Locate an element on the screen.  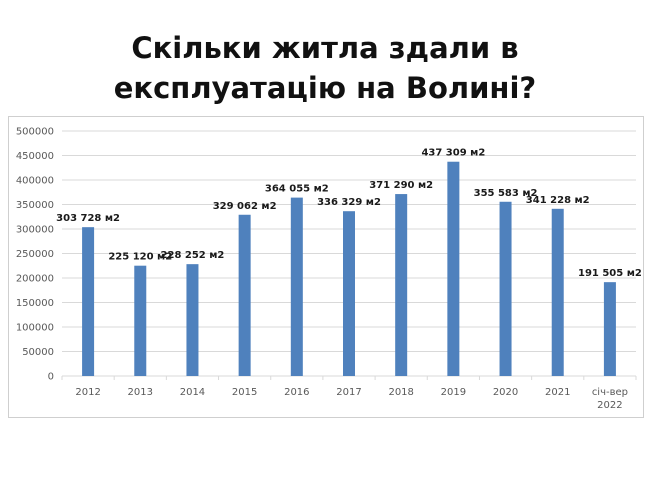
data-label: 371 290 м2 is located at coordinates (401, 185).